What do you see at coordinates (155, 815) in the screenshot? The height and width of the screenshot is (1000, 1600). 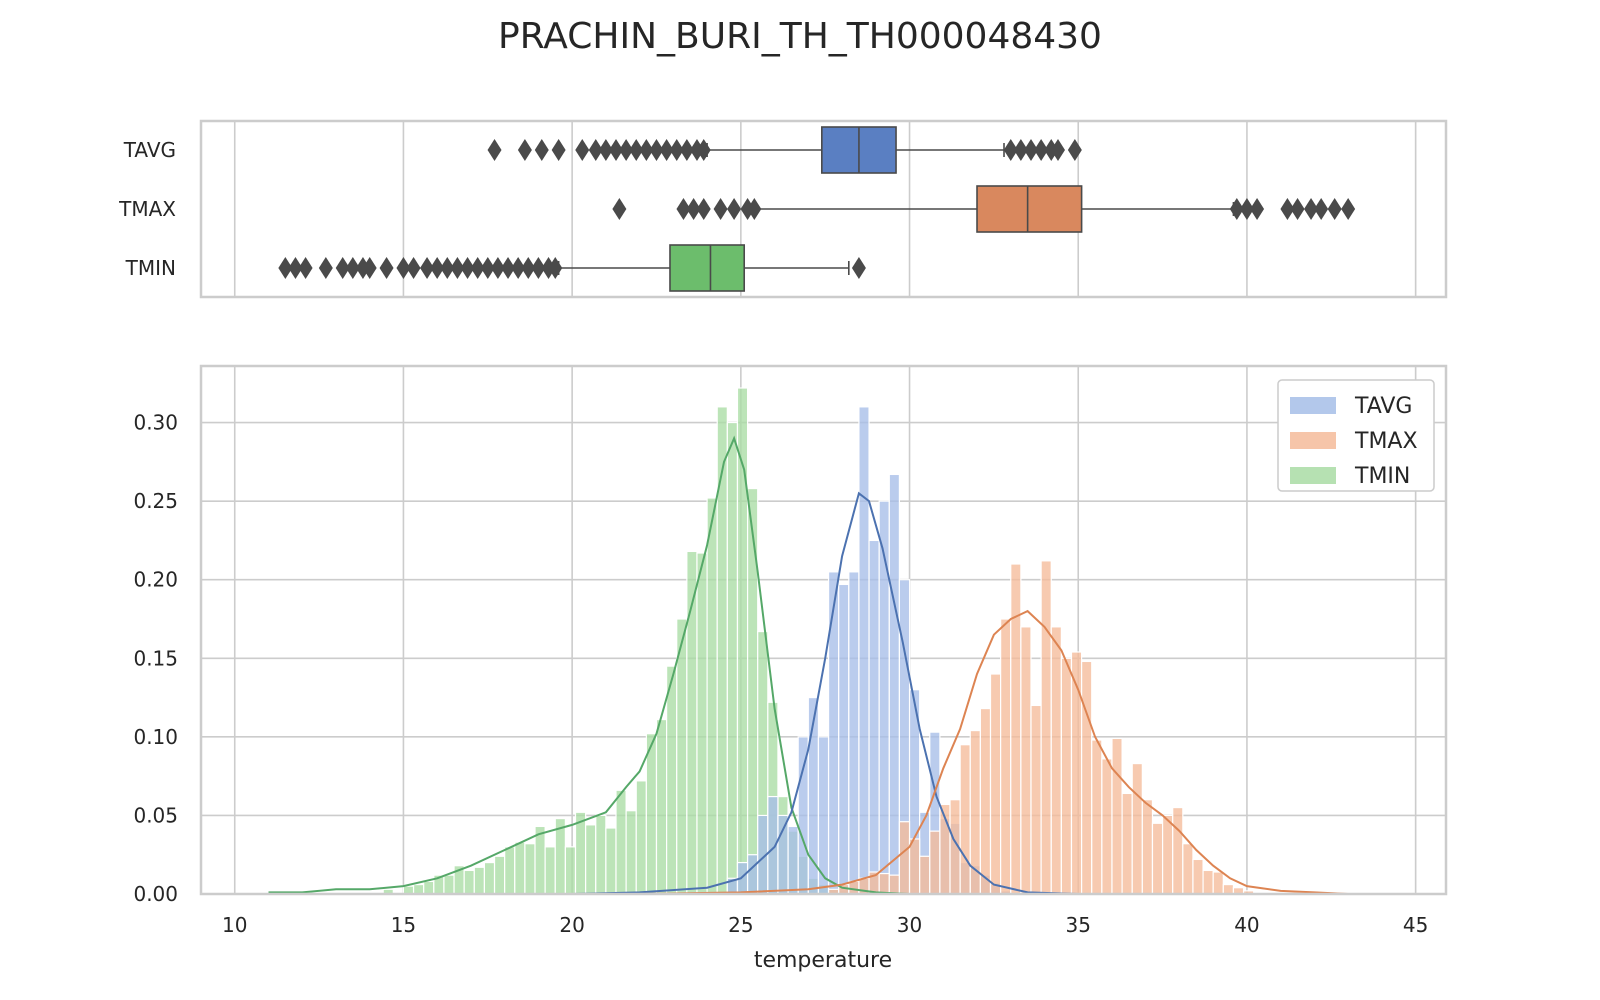 I see `y-tick-label: 0.05` at bounding box center [155, 815].